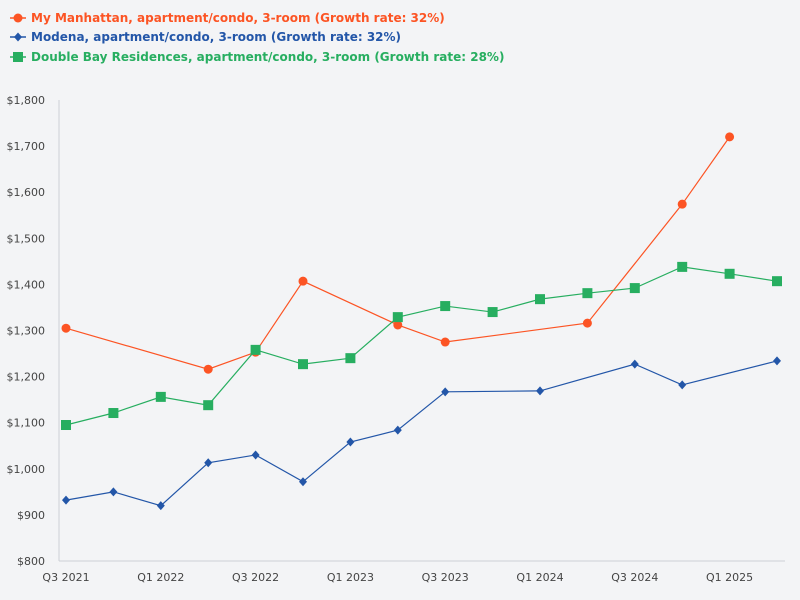  What do you see at coordinates (26, 469) in the screenshot?
I see `y-tick-label: $1,000` at bounding box center [26, 469].